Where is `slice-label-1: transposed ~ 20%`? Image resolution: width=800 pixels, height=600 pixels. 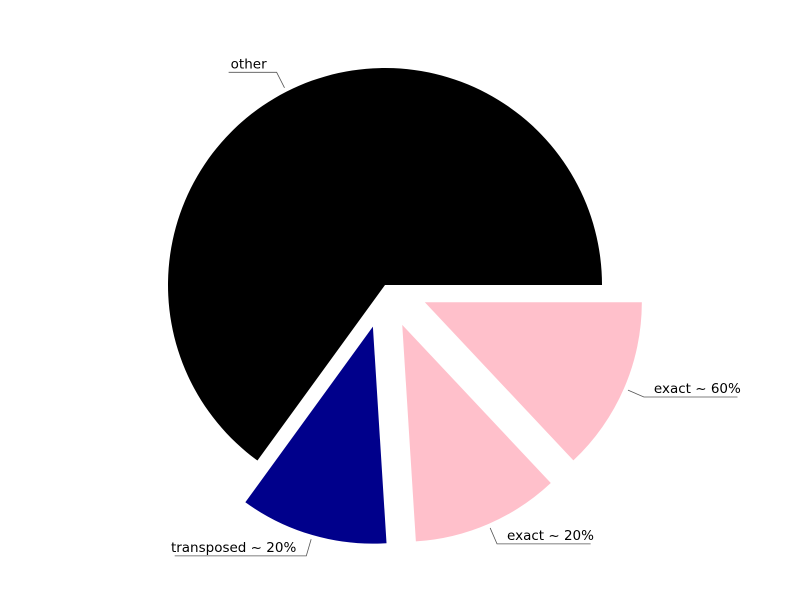 slice-label-1: transposed ~ 20% is located at coordinates (234, 548).